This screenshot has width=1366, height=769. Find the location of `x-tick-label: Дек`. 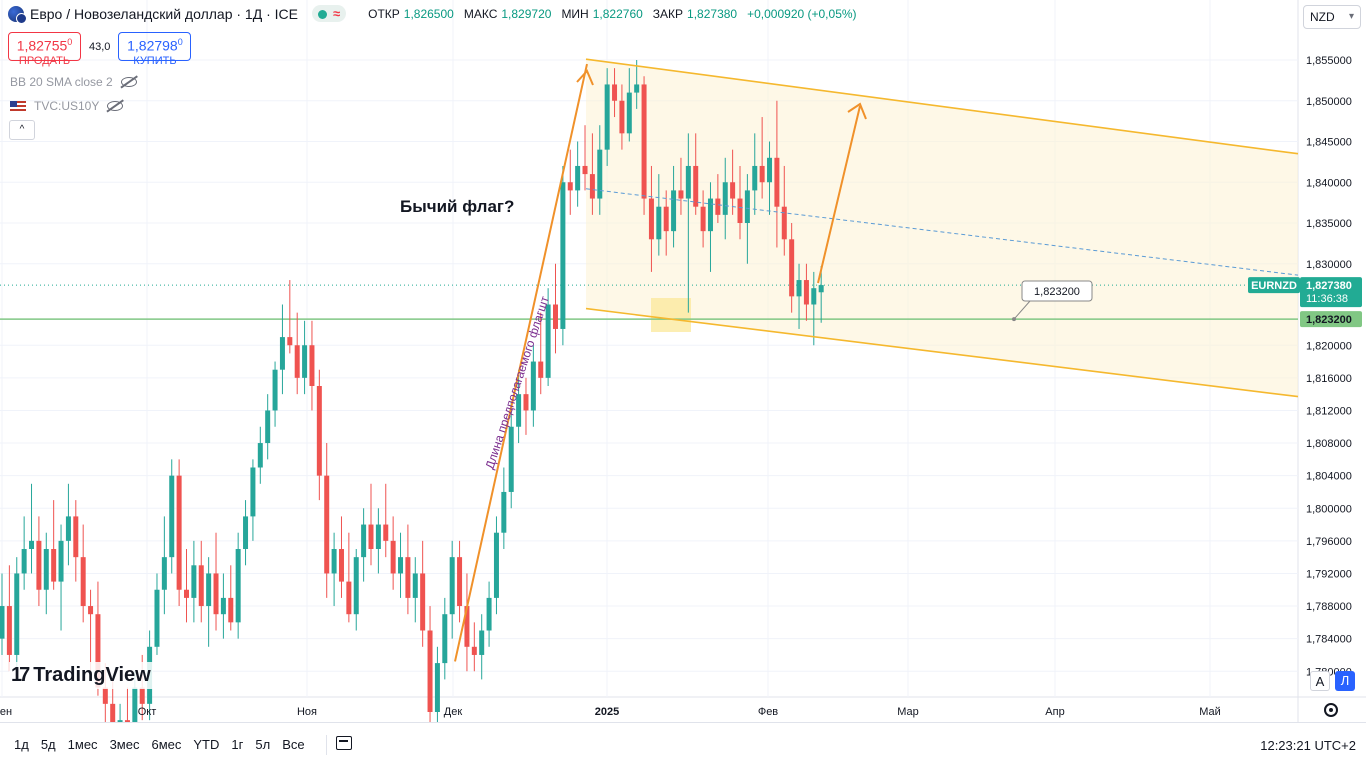

x-tick-label: Дек is located at coordinates (453, 712).